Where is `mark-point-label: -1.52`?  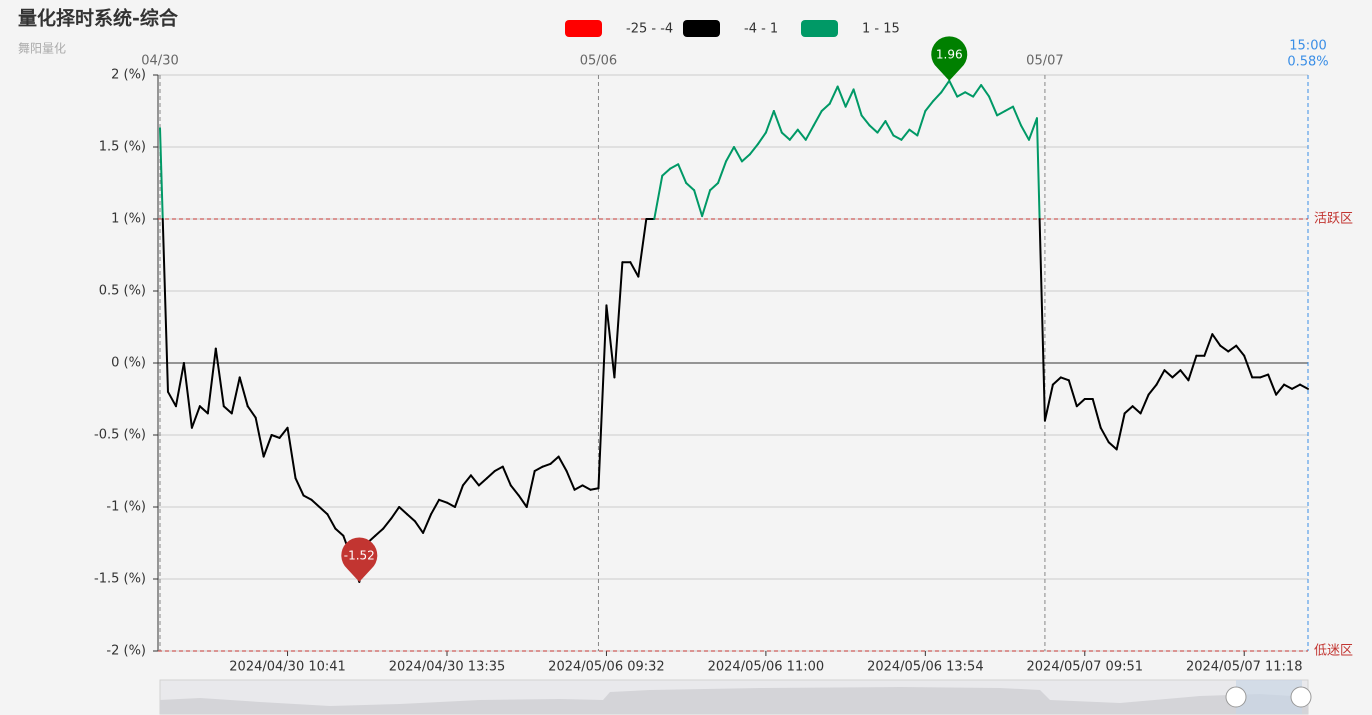 mark-point-label: -1.52 is located at coordinates (359, 555).